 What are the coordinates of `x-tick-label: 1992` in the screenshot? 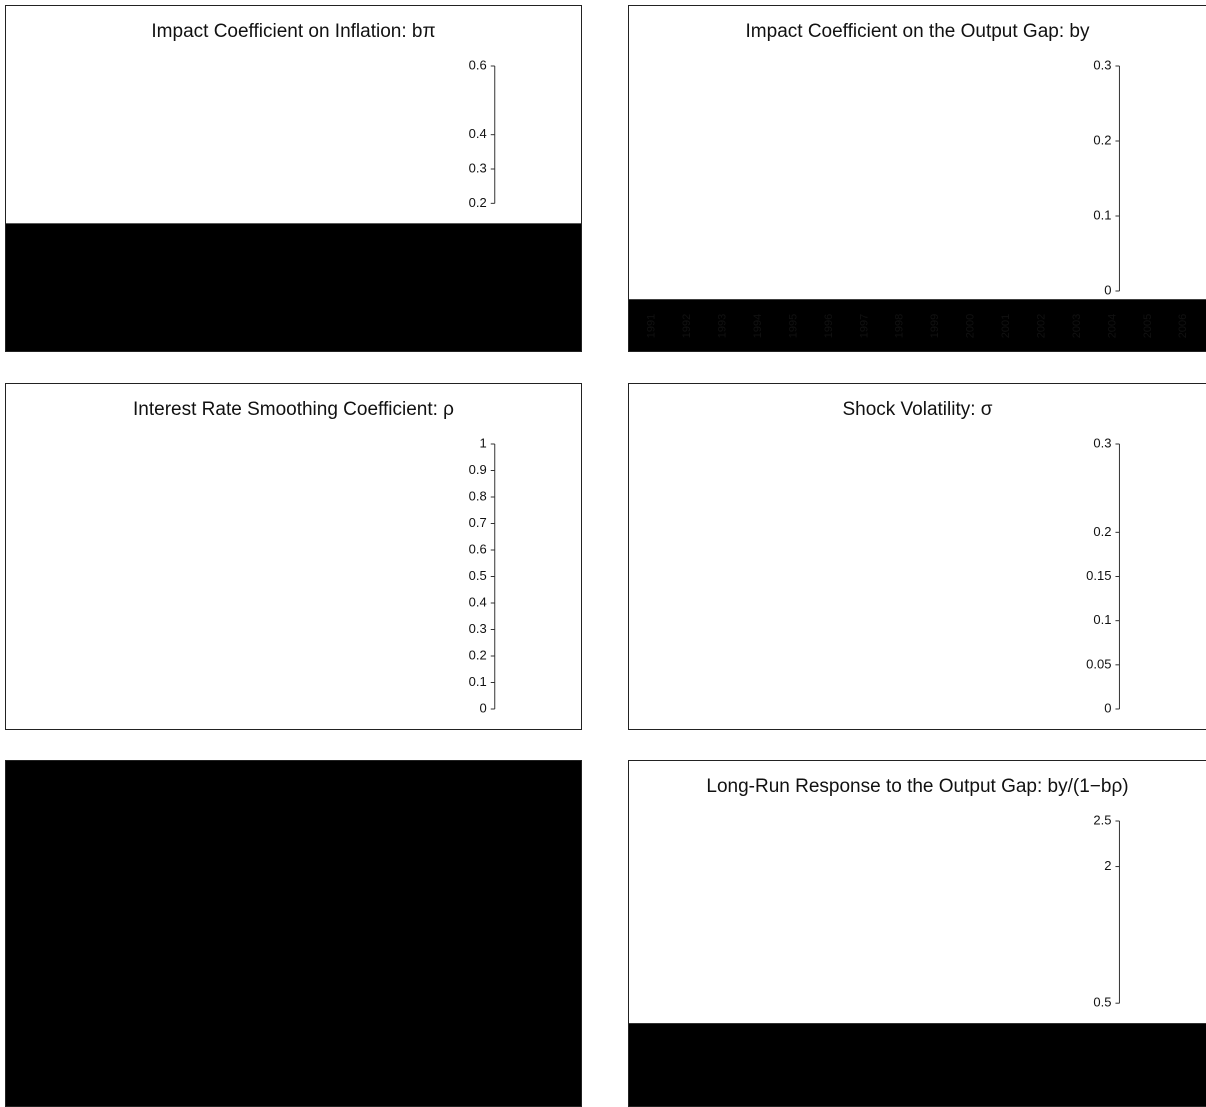 It's located at (687, 326).